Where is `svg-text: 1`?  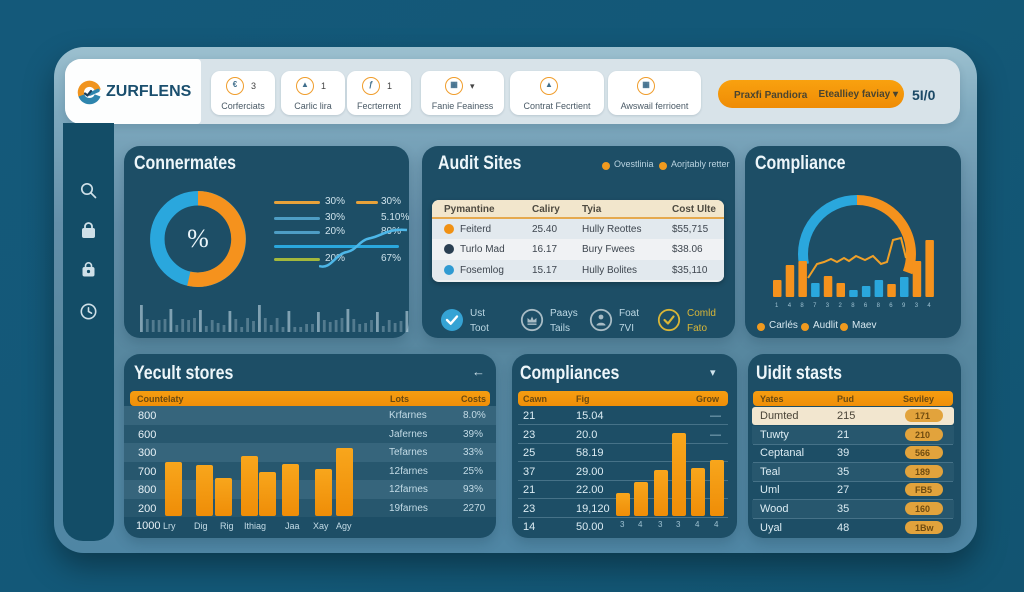
svg-text: 1 is located at coordinates (777, 306).